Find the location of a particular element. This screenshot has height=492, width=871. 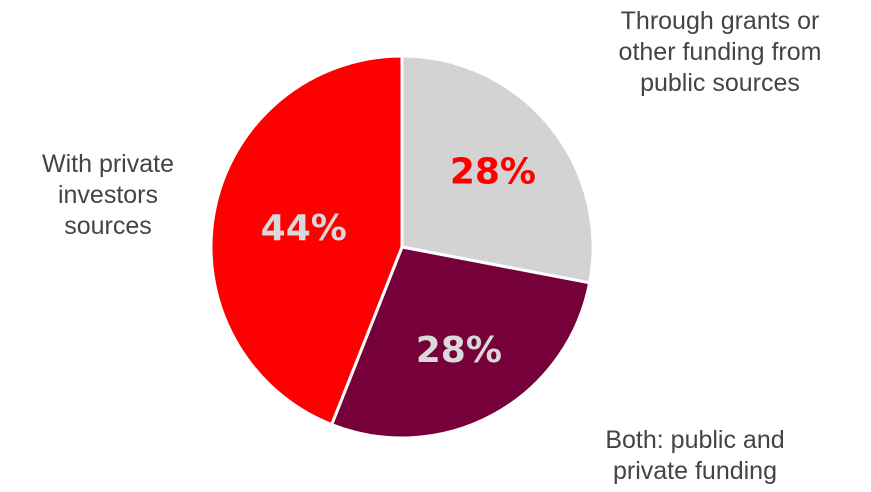

category-label-line: Through grants or is located at coordinates (720, 21).